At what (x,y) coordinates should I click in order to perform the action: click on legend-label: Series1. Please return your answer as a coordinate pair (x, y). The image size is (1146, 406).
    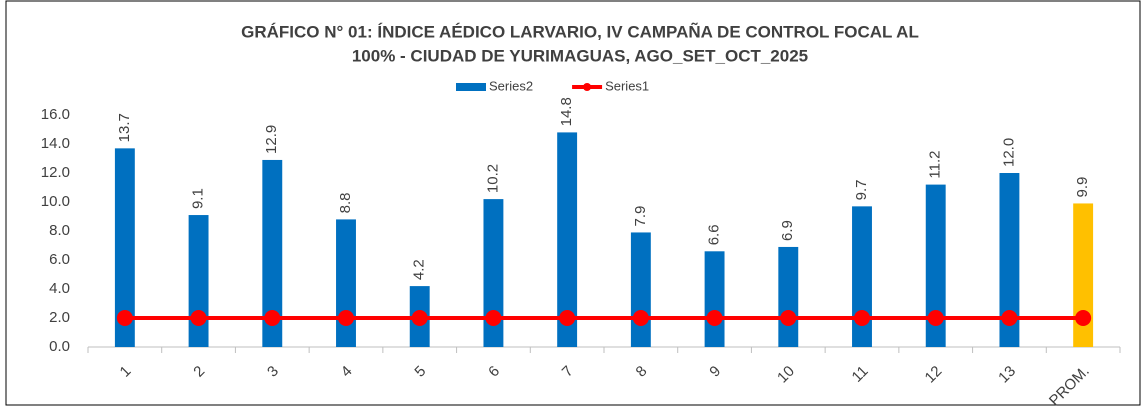
    Looking at the image, I should click on (627, 85).